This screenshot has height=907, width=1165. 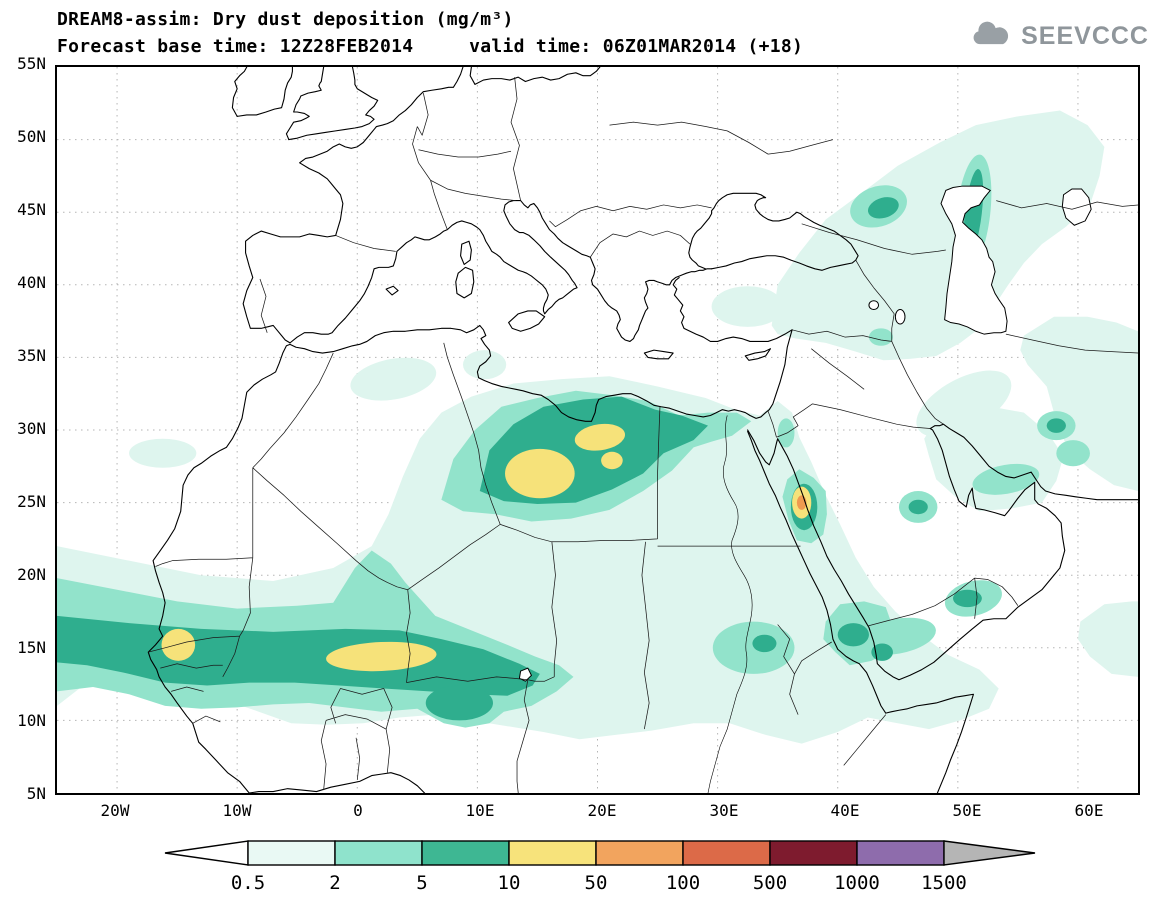 What do you see at coordinates (480, 810) in the screenshot?
I see `lon-tick-label: 10E` at bounding box center [480, 810].